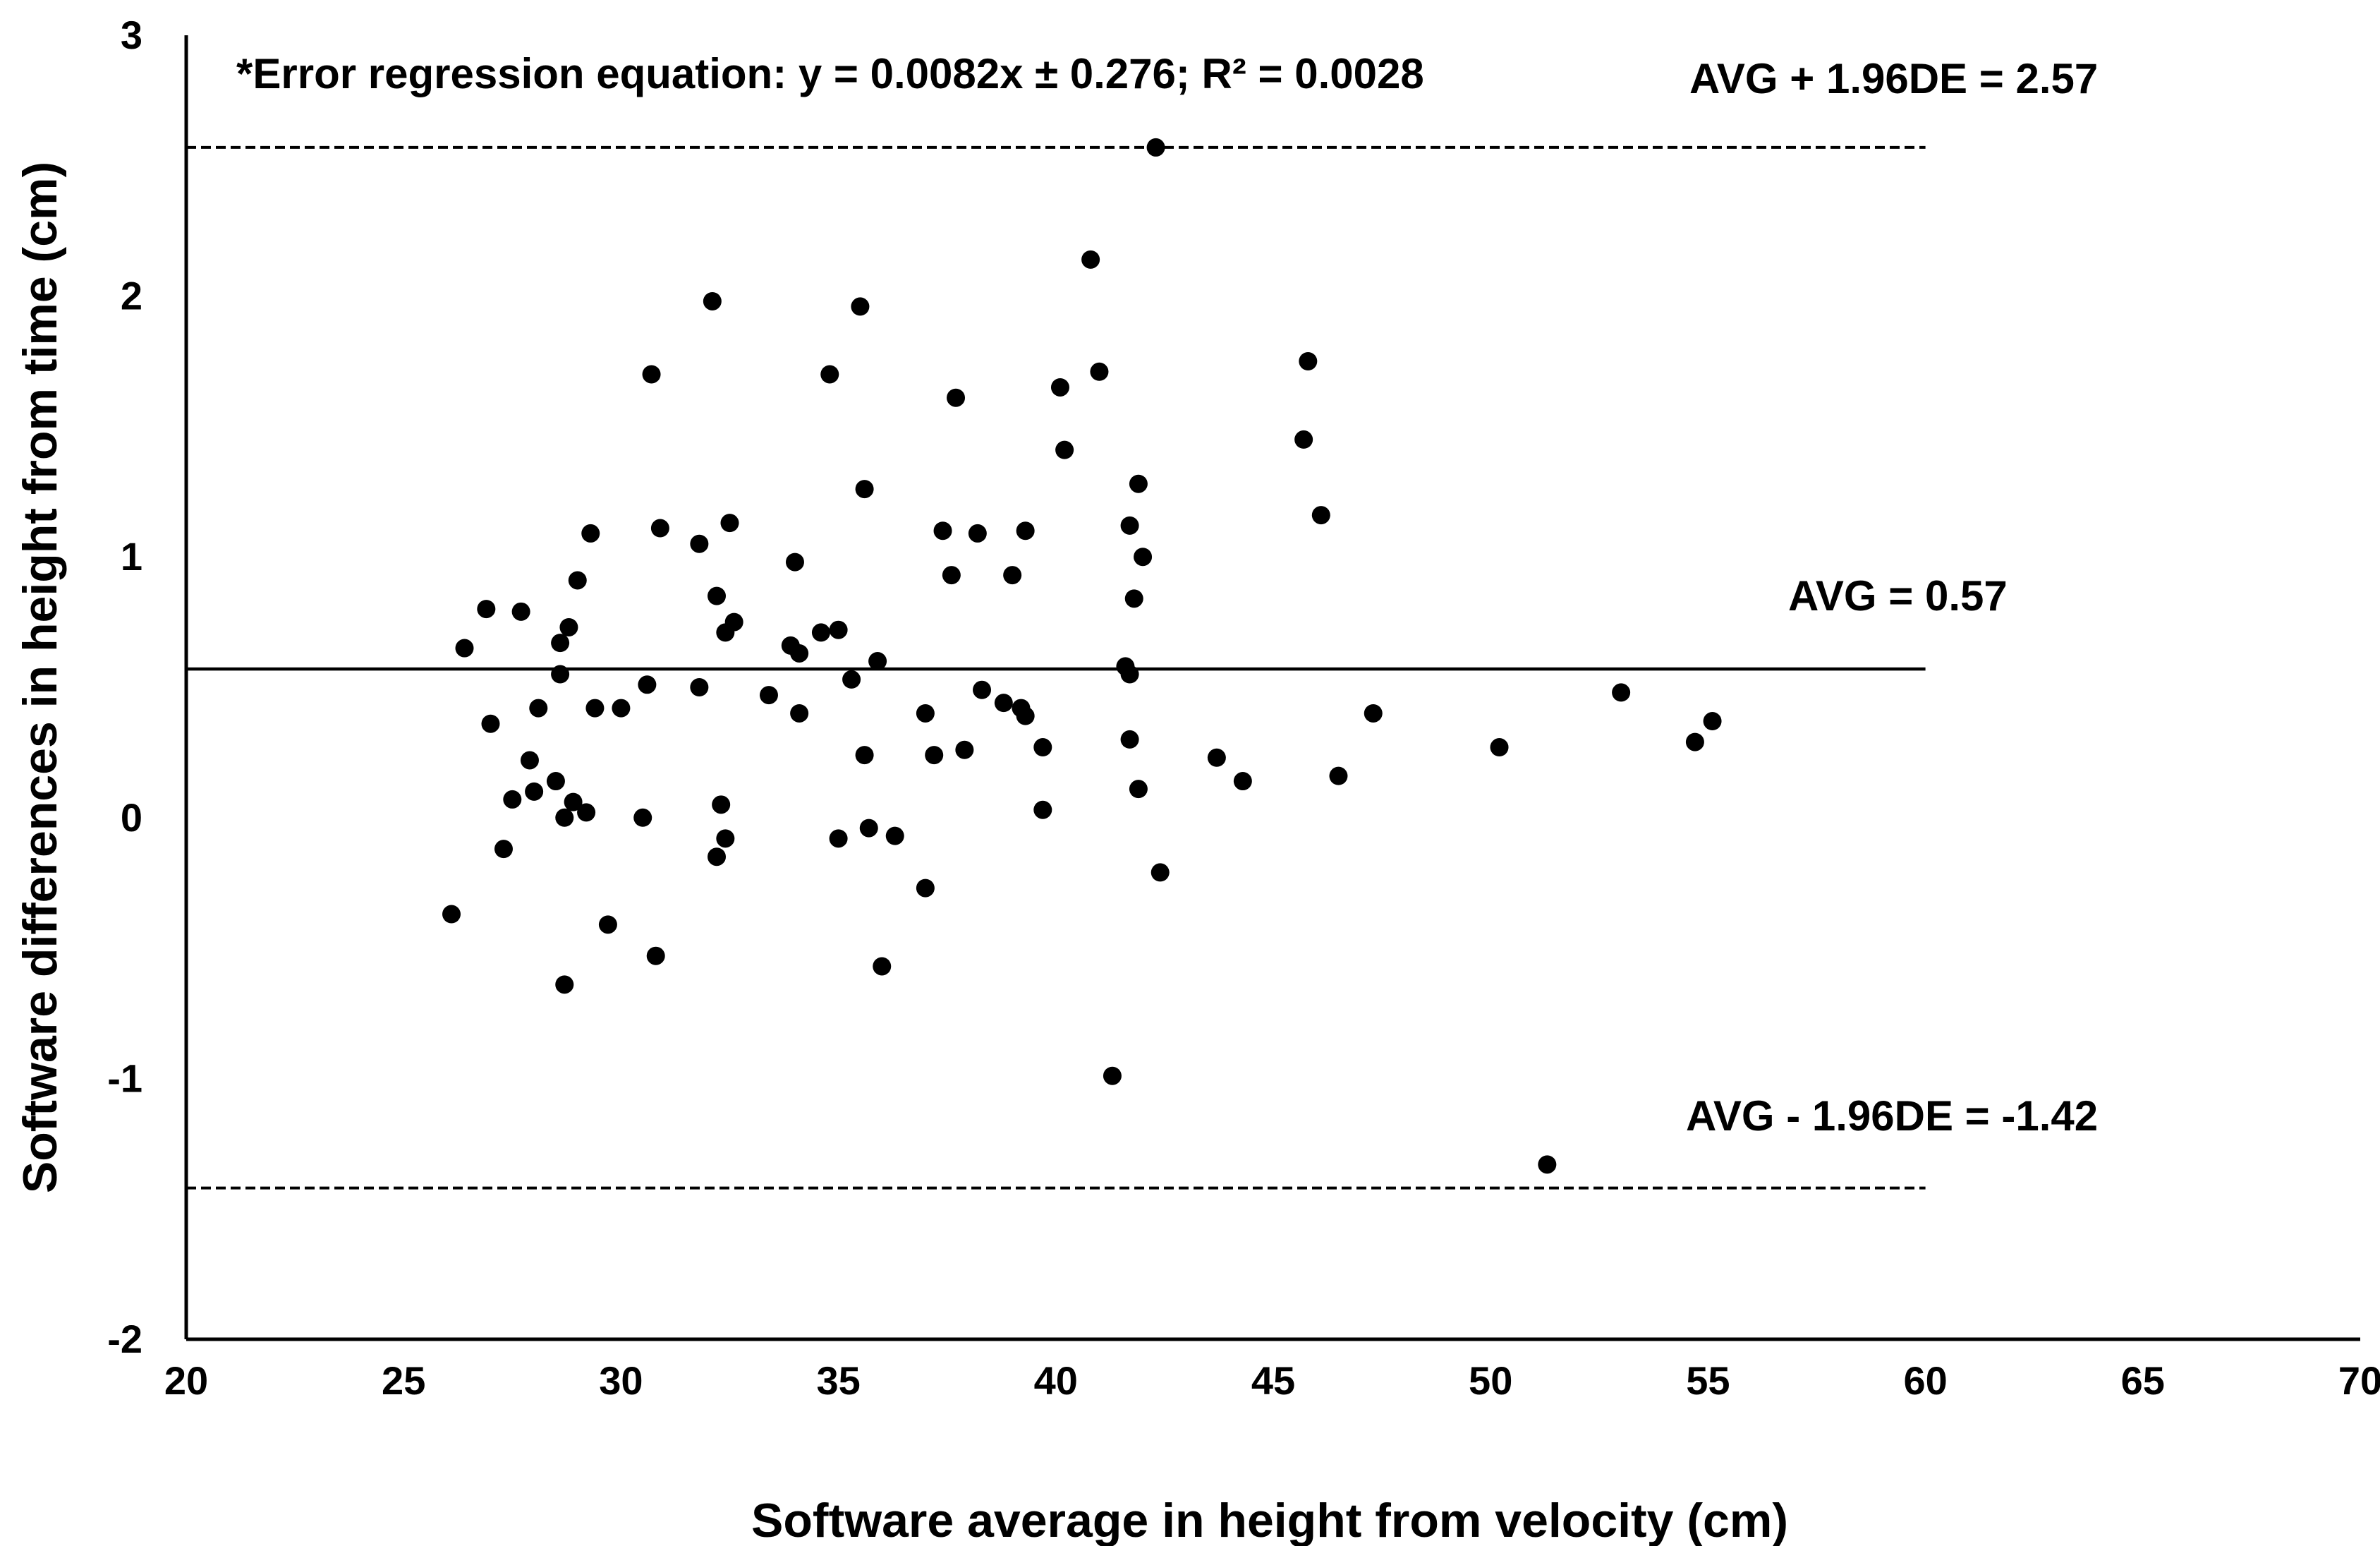  I want to click on avg-plus-label: AVG + 1.96DE = 2.57, so click(1893, 78).